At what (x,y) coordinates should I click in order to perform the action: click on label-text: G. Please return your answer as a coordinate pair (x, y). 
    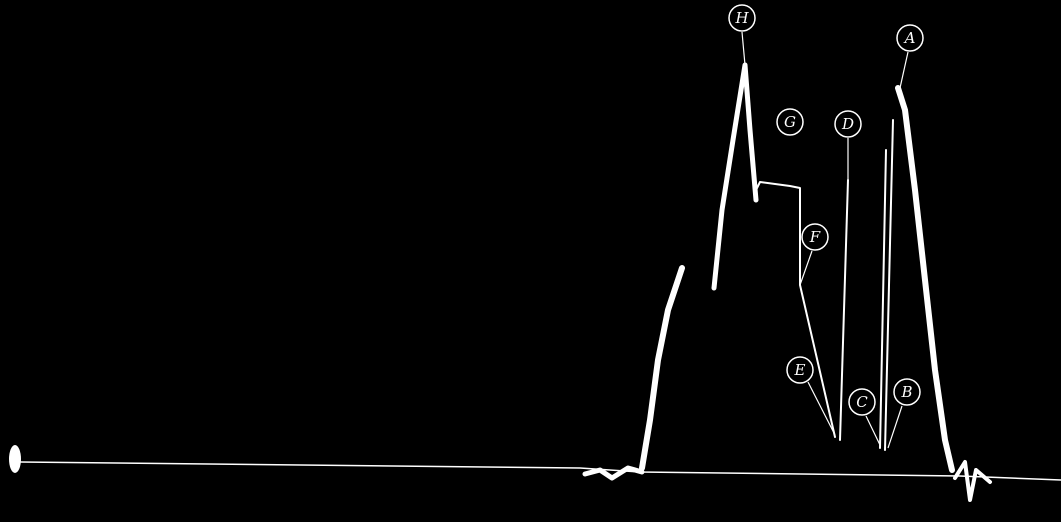
    Looking at the image, I should click on (790, 122).